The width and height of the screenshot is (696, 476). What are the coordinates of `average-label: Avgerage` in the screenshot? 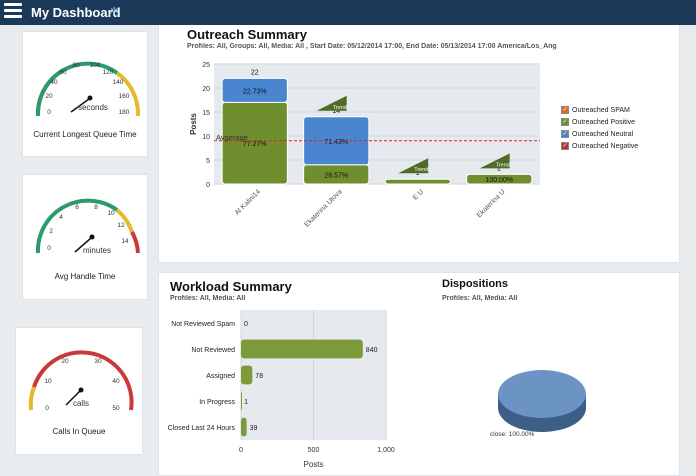 It's located at (232, 137).